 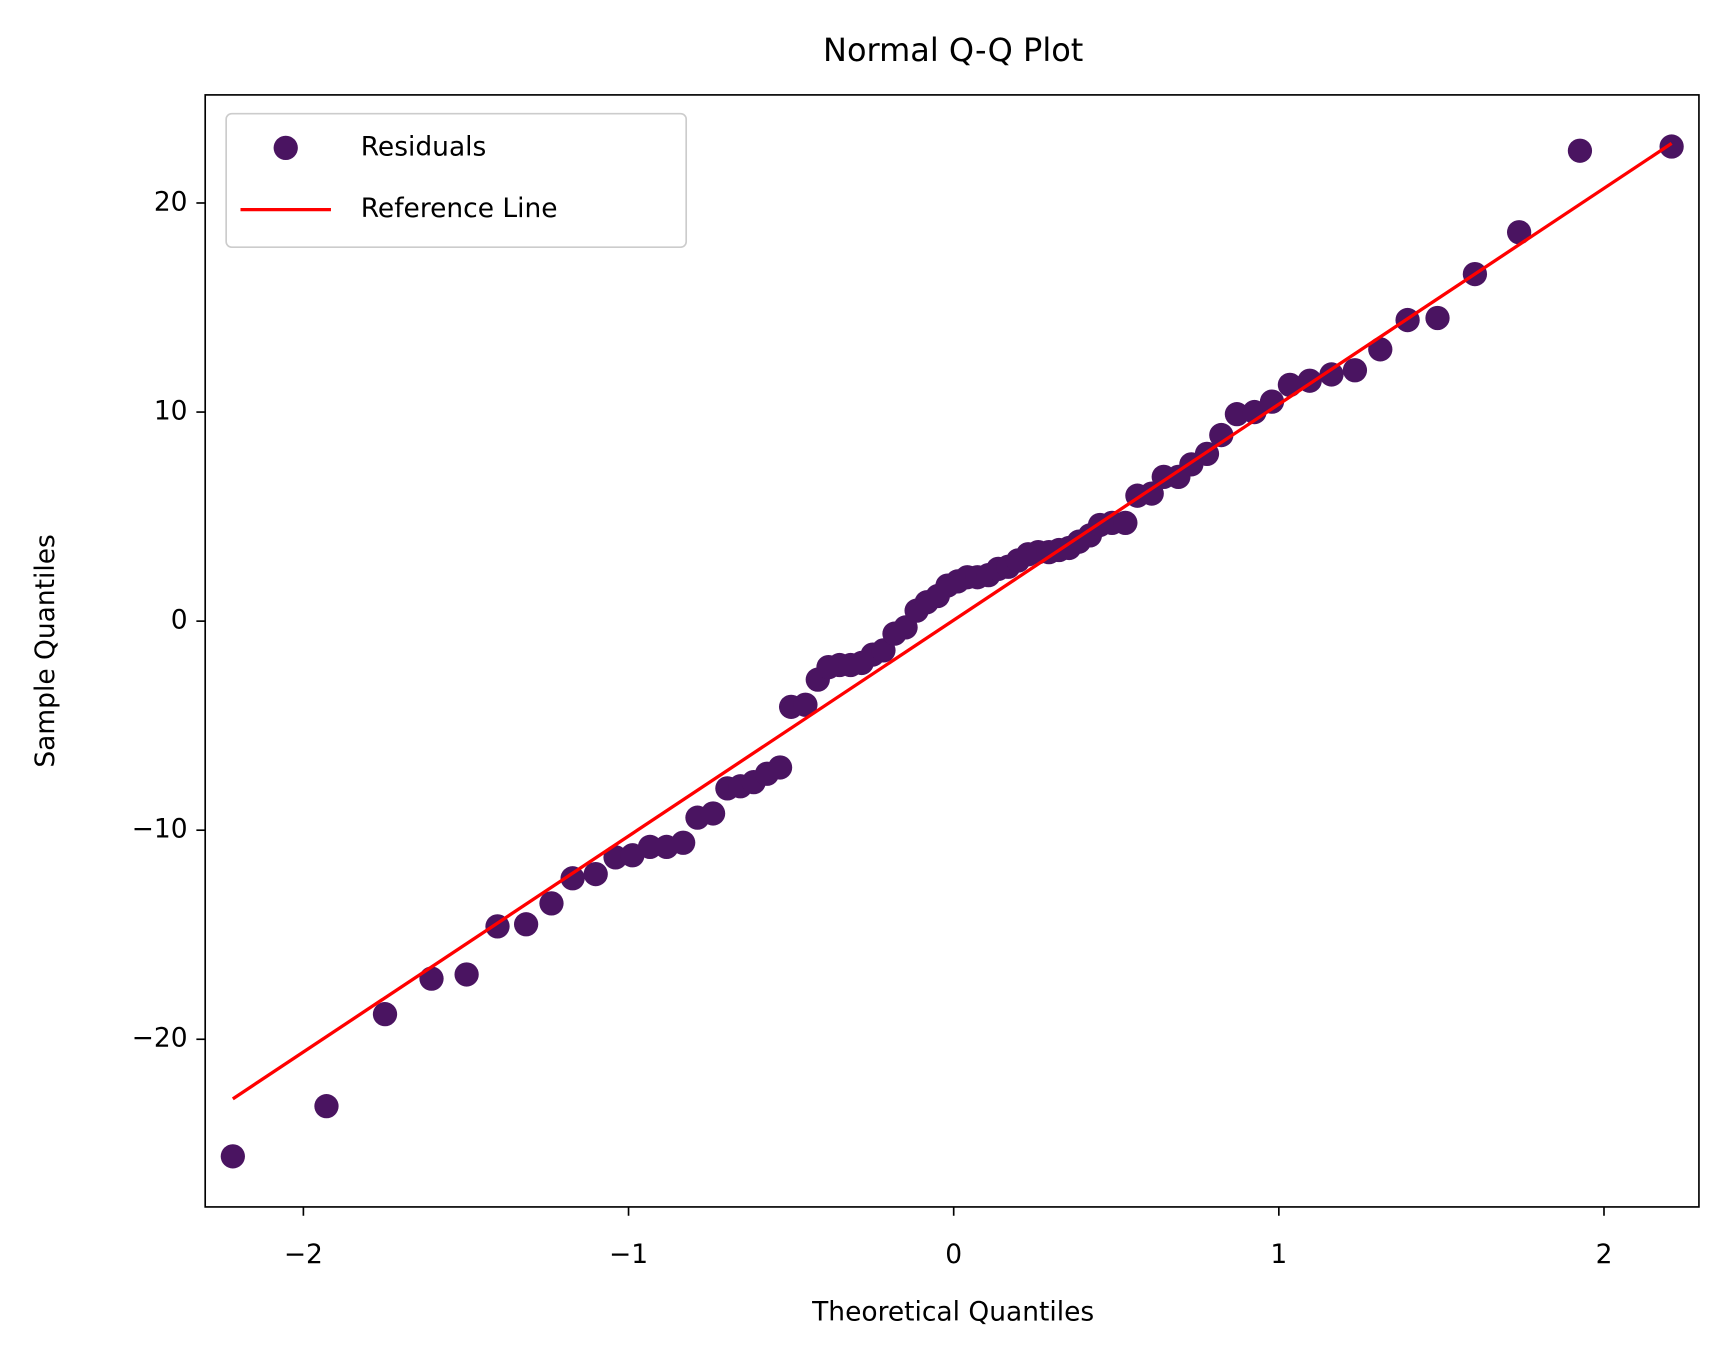 What do you see at coordinates (952, 1311) in the screenshot?
I see `x-axis-label: Theoretical Quantiles` at bounding box center [952, 1311].